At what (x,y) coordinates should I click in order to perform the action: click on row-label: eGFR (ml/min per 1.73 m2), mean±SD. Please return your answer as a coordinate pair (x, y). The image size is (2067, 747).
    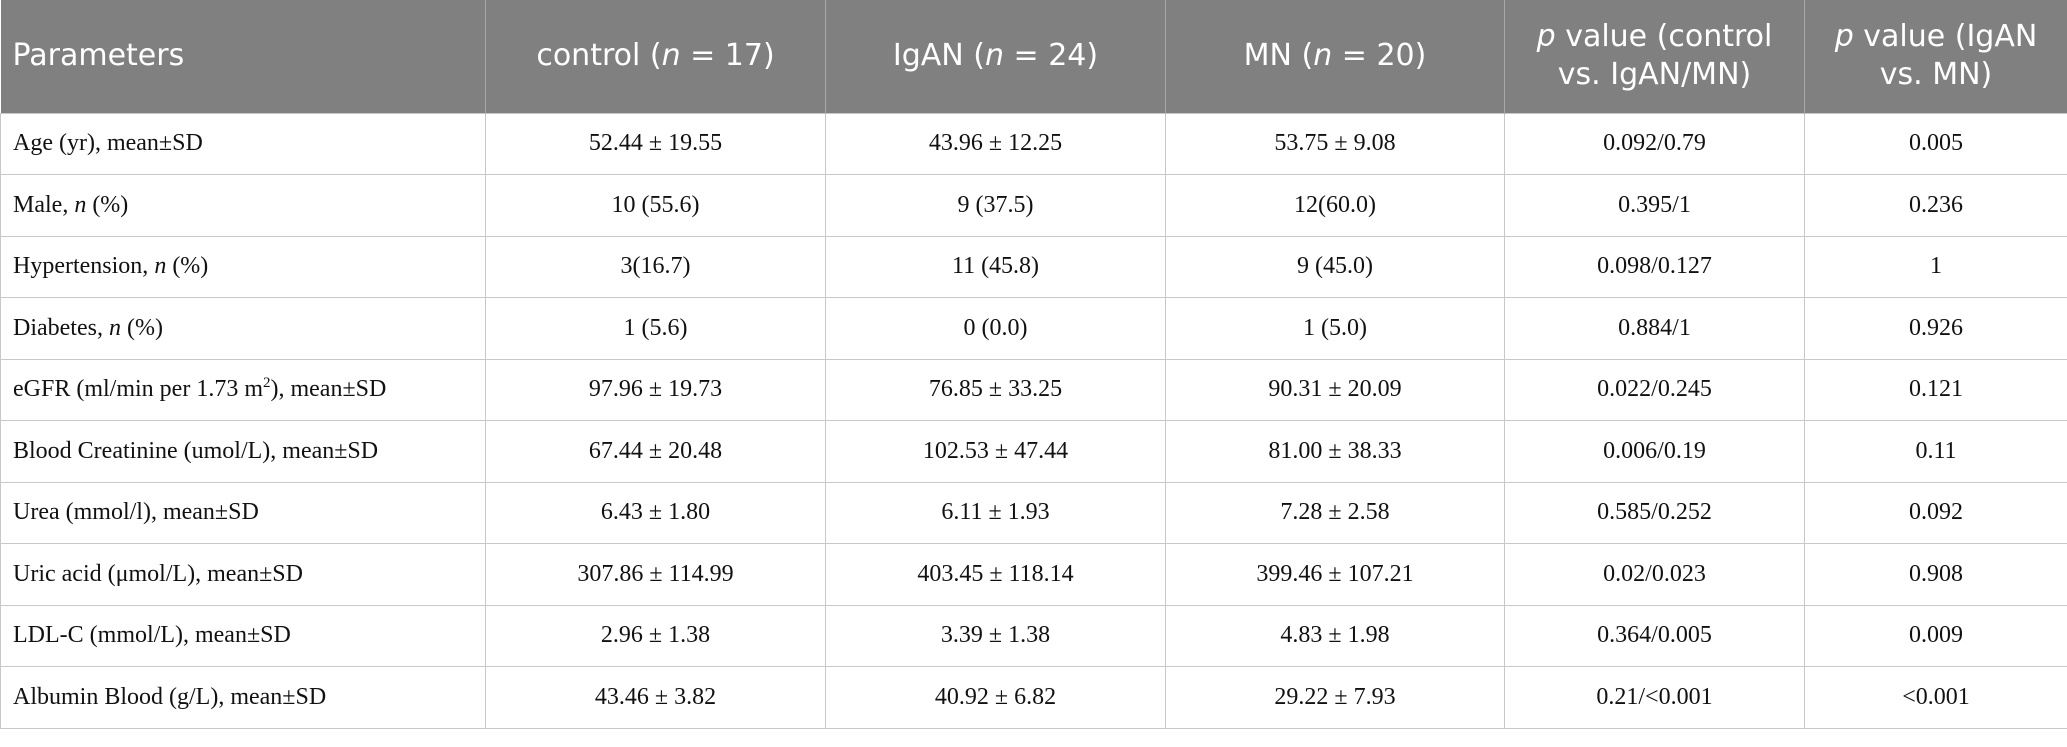
    Looking at the image, I should click on (243, 389).